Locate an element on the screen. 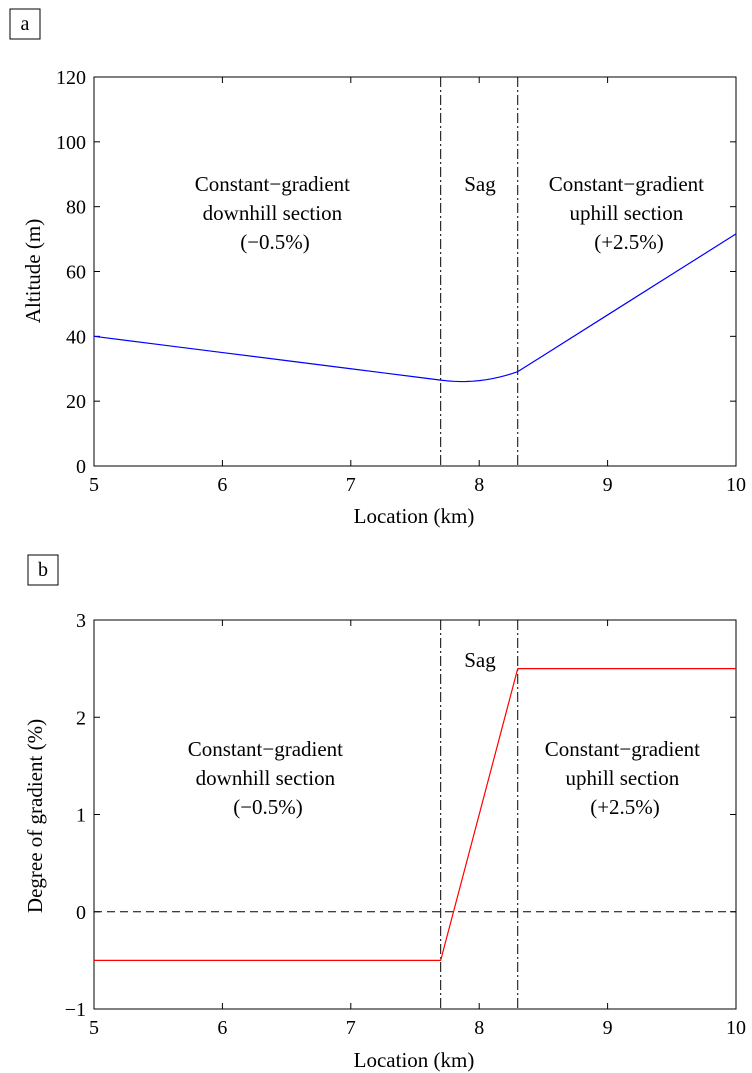 This screenshot has height=1073, width=752. panel-a-tag: a is located at coordinates (25, 24).